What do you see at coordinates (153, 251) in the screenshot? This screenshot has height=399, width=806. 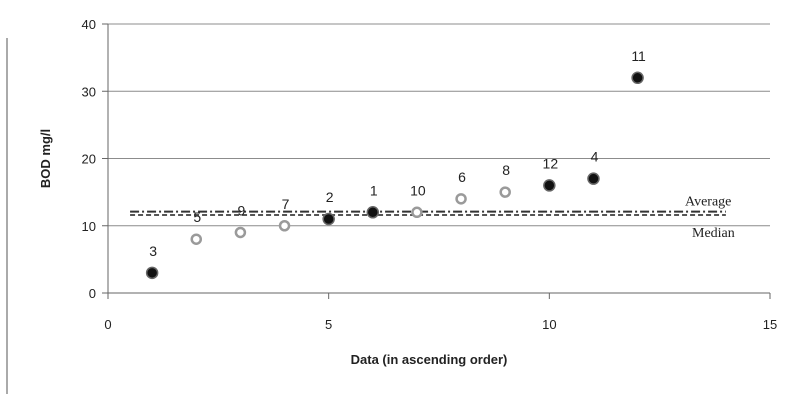 I see `point-label: 3` at bounding box center [153, 251].